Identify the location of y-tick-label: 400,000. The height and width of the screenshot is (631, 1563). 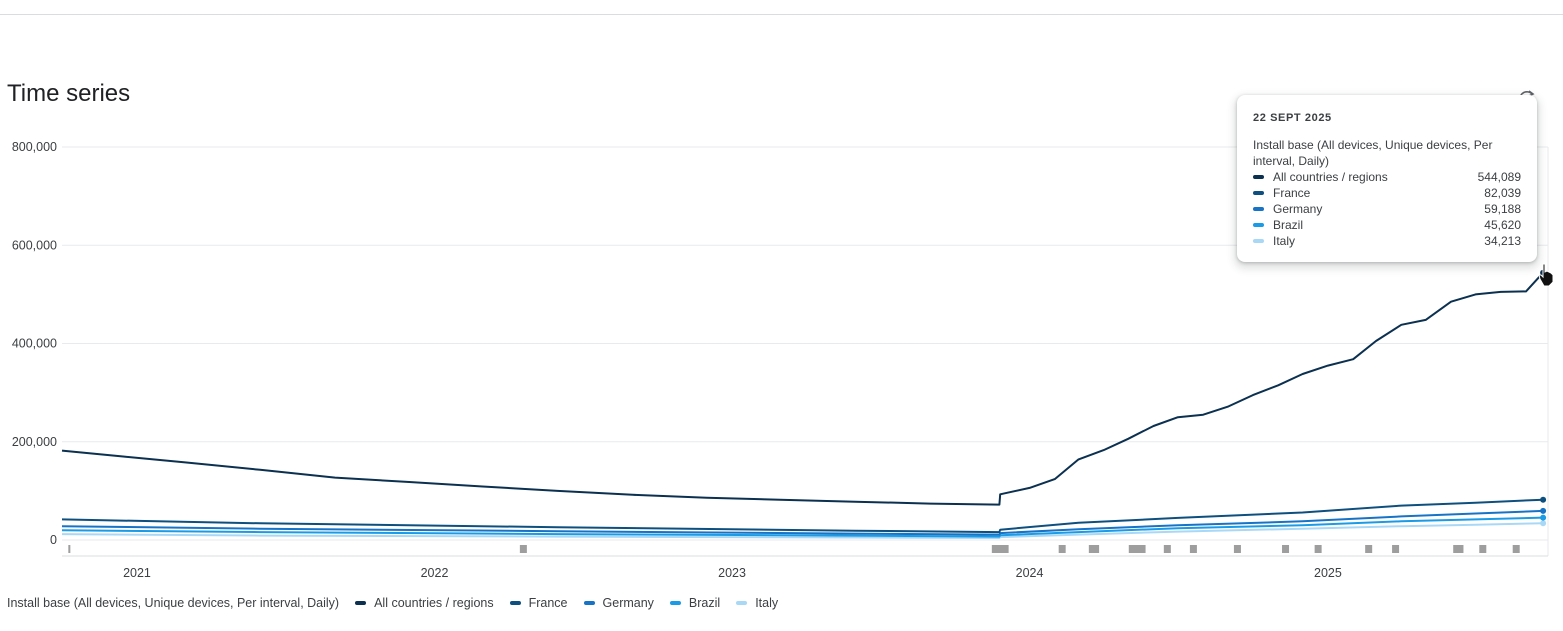
(34, 344).